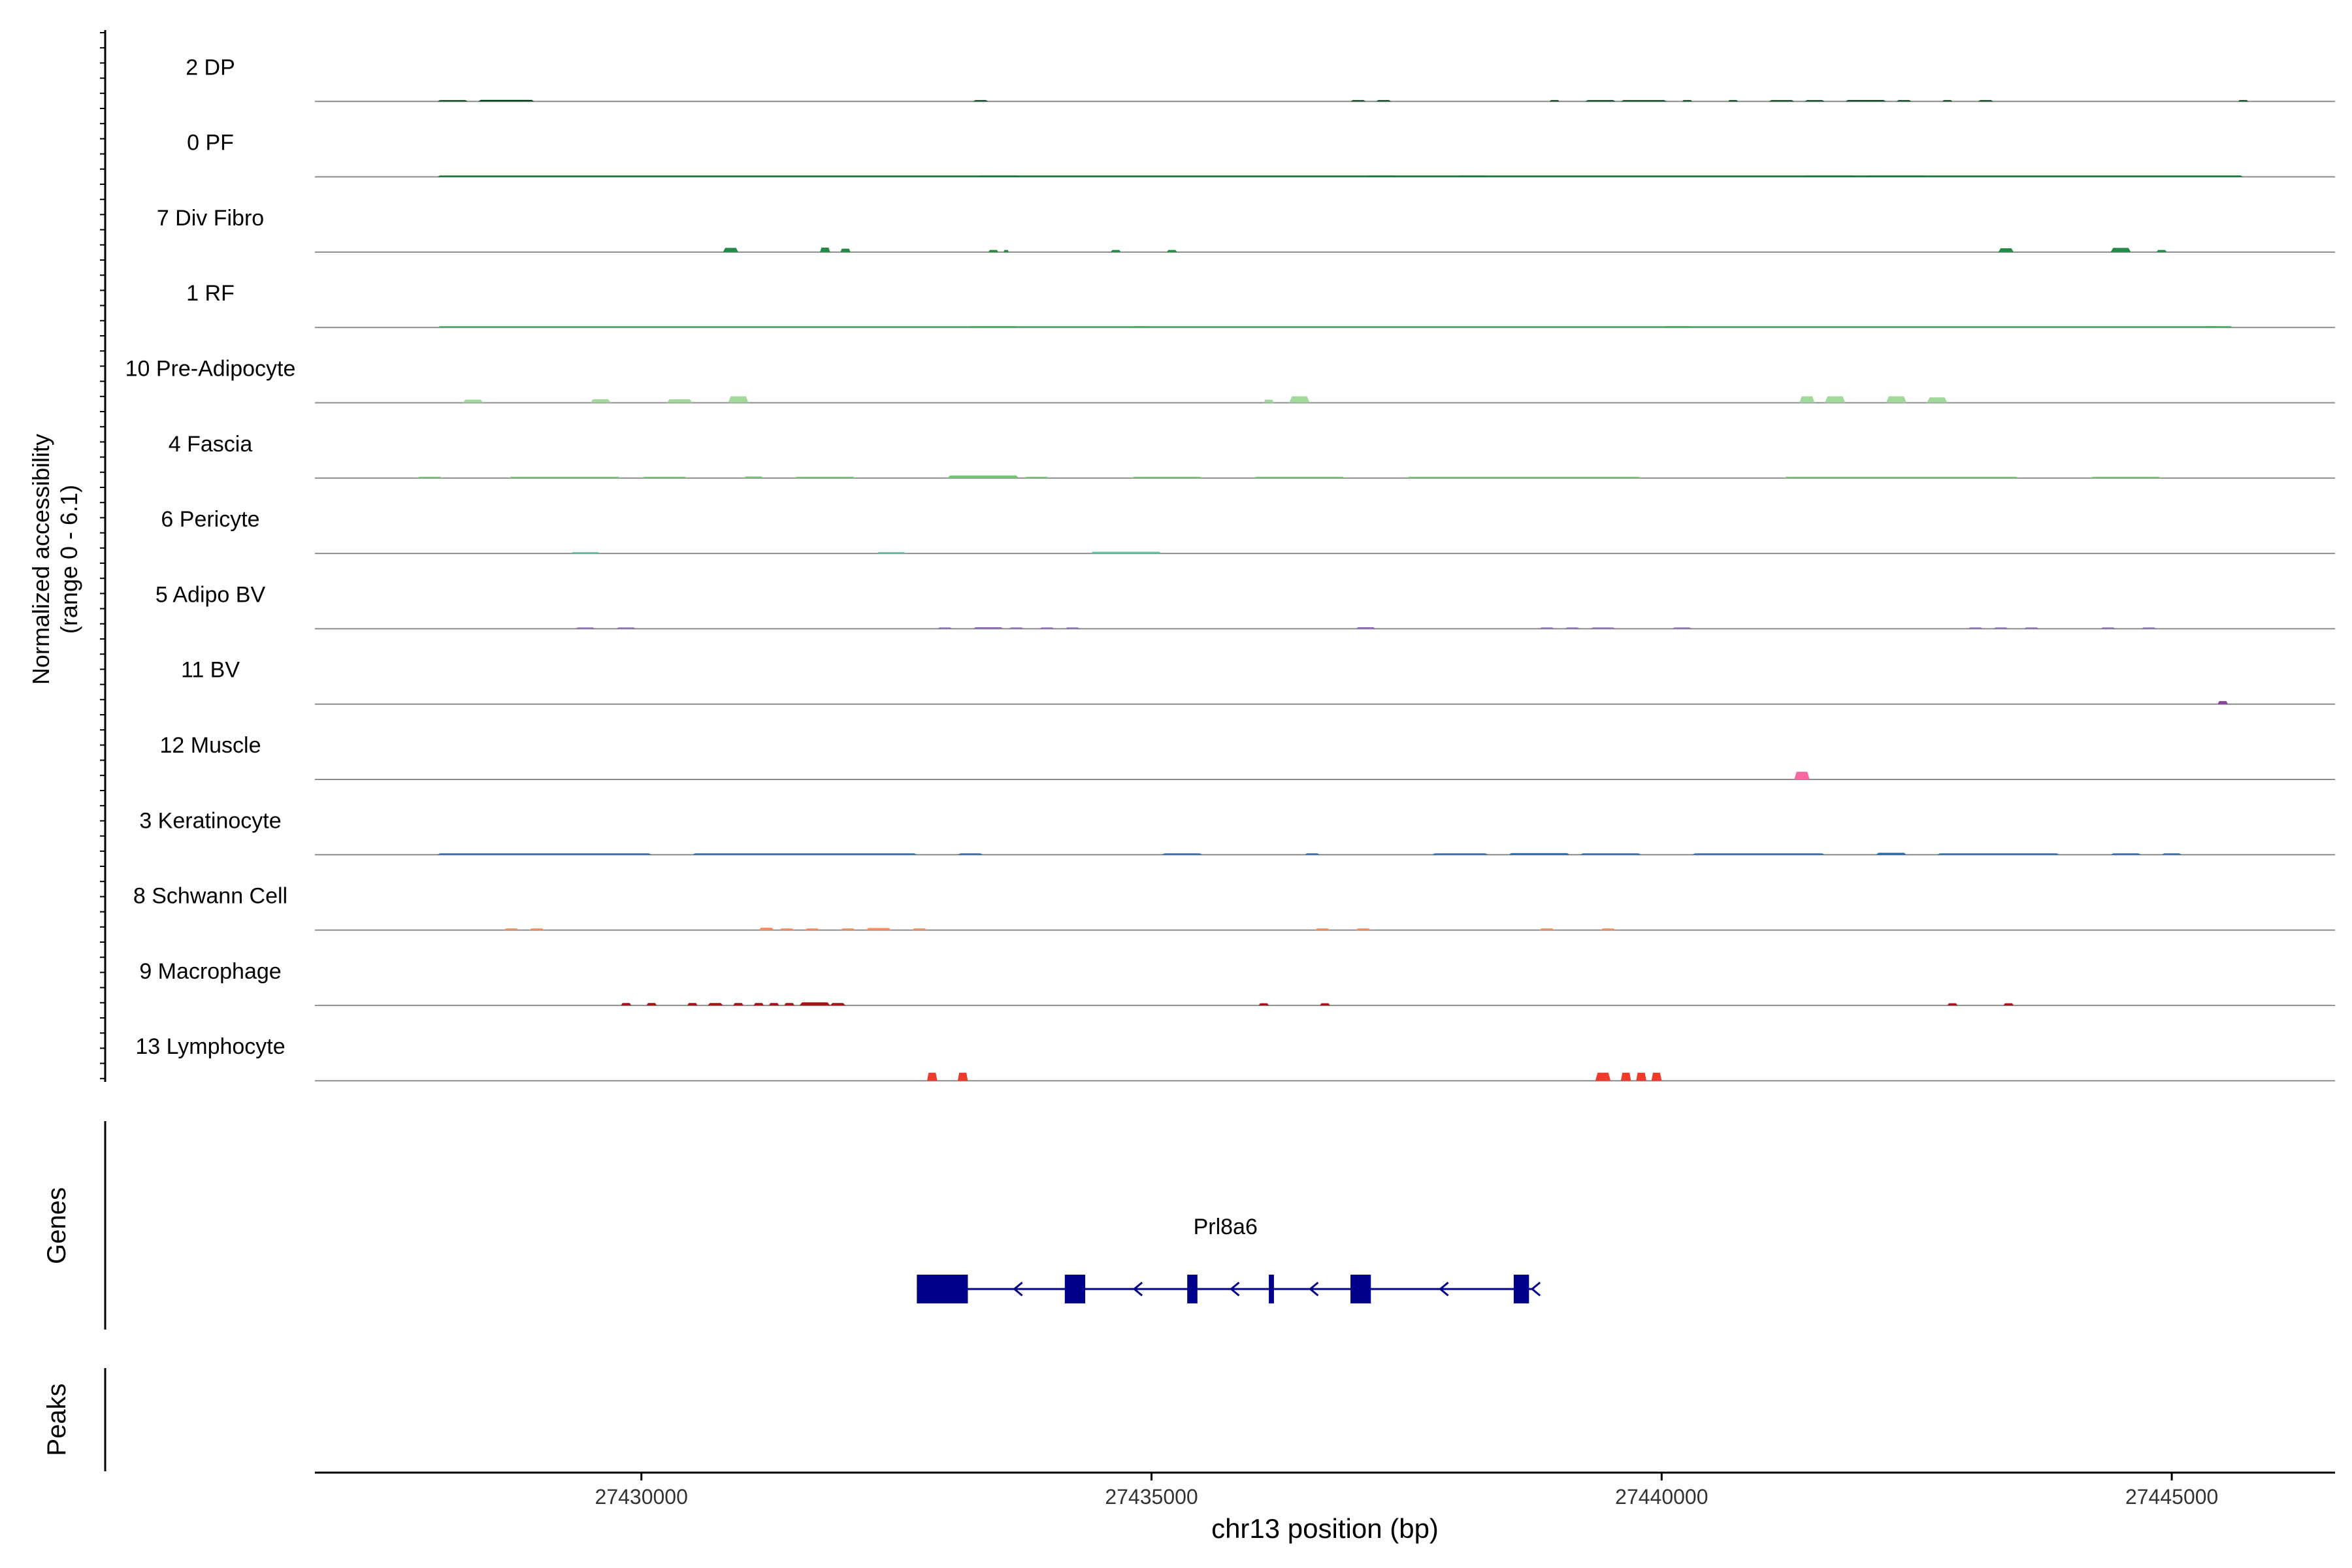 Image resolution: width=2352 pixels, height=1568 pixels. Describe the element at coordinates (210, 519) in the screenshot. I see `track-label: 6 Pericyte` at that location.